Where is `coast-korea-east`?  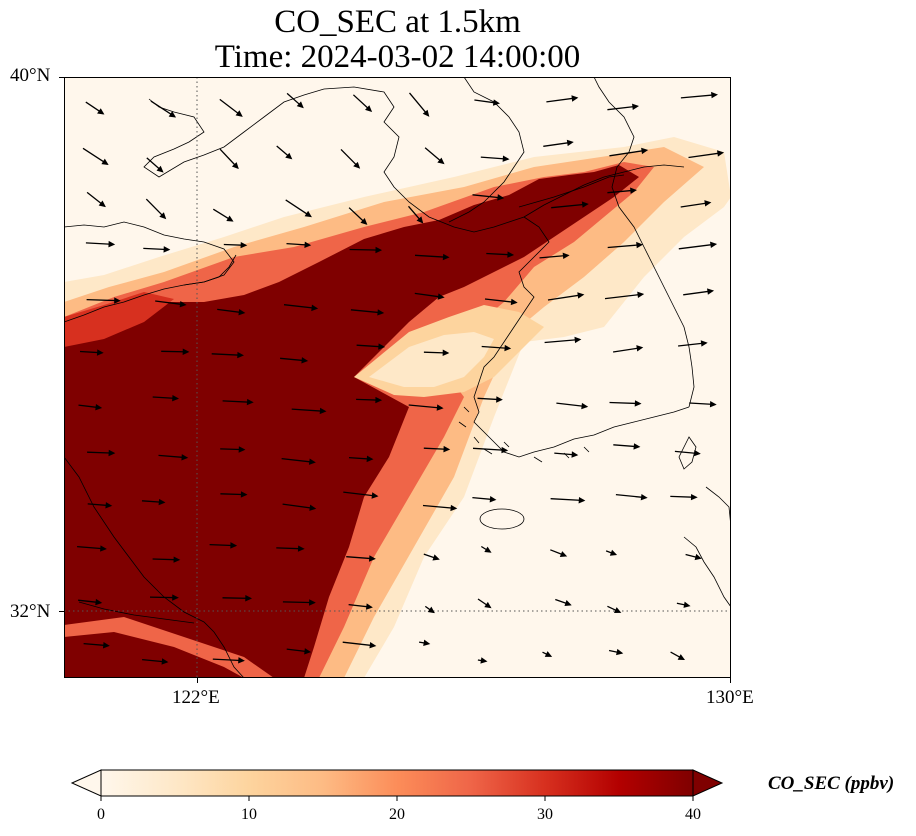
coast-korea-east is located at coordinates (644, 242).